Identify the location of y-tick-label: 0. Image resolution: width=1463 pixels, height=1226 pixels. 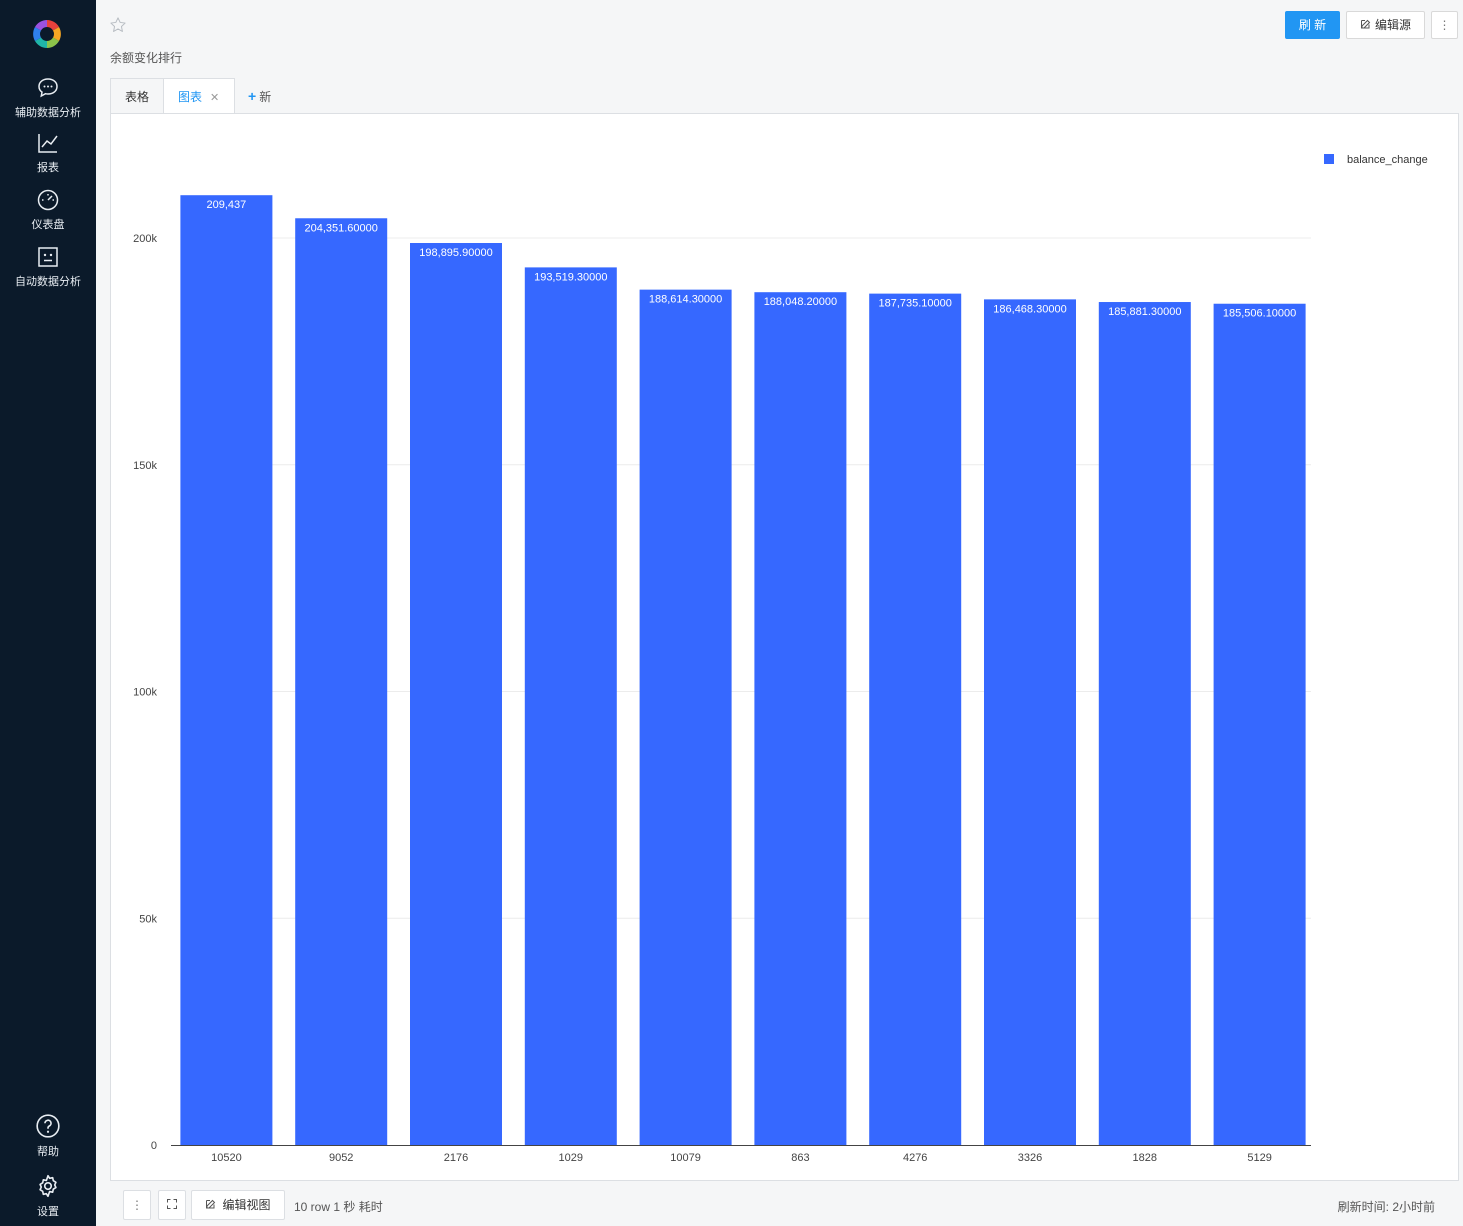
(154, 1146).